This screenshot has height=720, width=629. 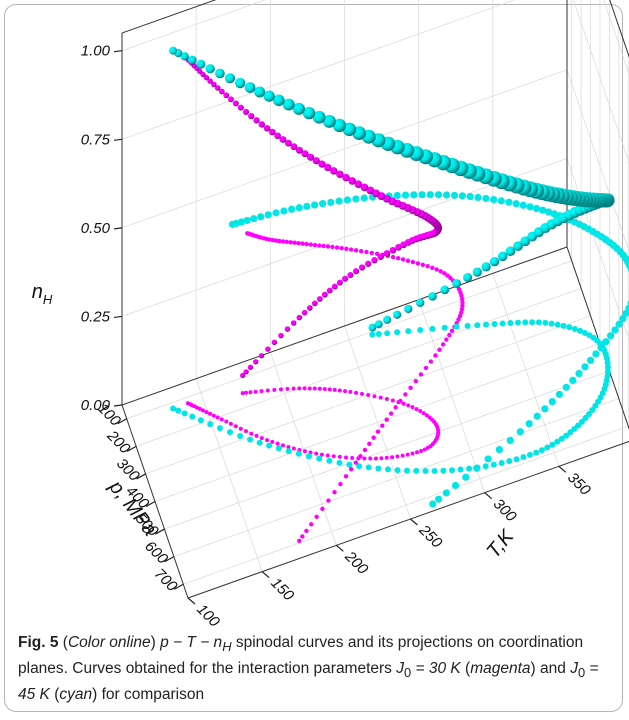 I want to click on box-edge, so click(x=619, y=29).